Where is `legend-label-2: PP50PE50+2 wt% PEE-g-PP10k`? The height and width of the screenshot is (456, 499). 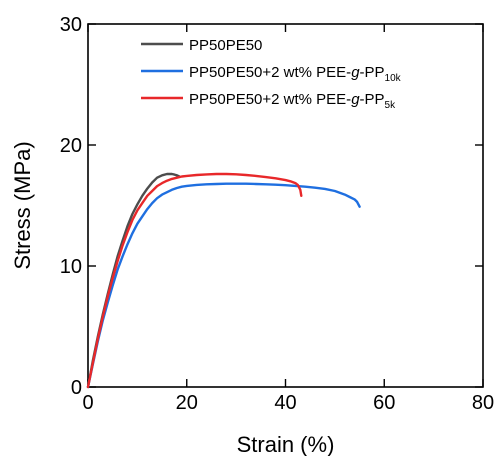
legend-label-2: PP50PE50+2 wt% PEE-g-PP10k is located at coordinates (295, 74).